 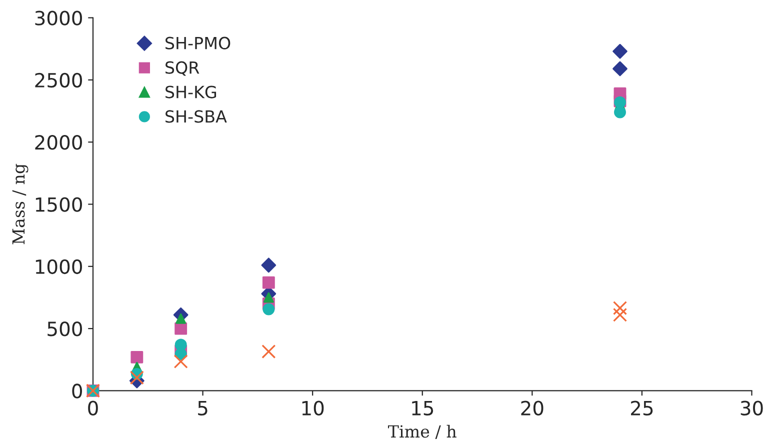 What do you see at coordinates (422, 432) in the screenshot?
I see `x-axis-title: Time / h` at bounding box center [422, 432].